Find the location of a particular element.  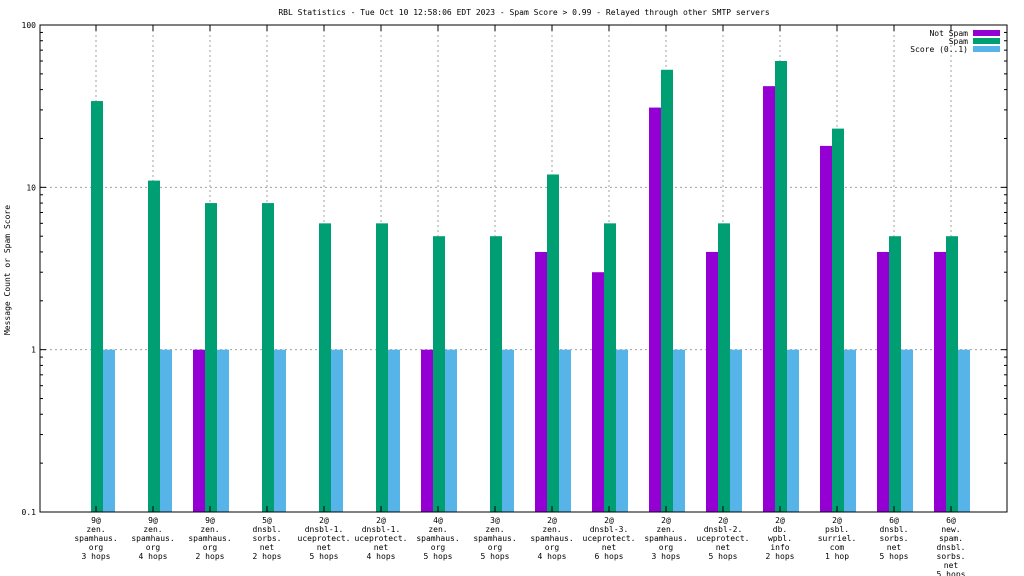

y-tick-label: 10 is located at coordinates (31, 187).